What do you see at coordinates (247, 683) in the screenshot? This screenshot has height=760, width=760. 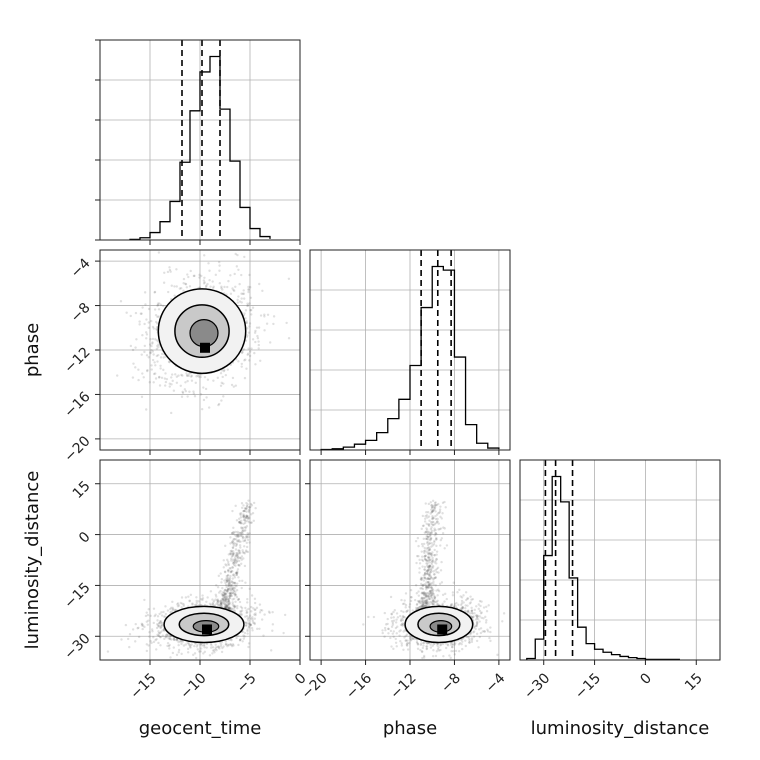 I see `x-tick-label: −5` at bounding box center [247, 683].